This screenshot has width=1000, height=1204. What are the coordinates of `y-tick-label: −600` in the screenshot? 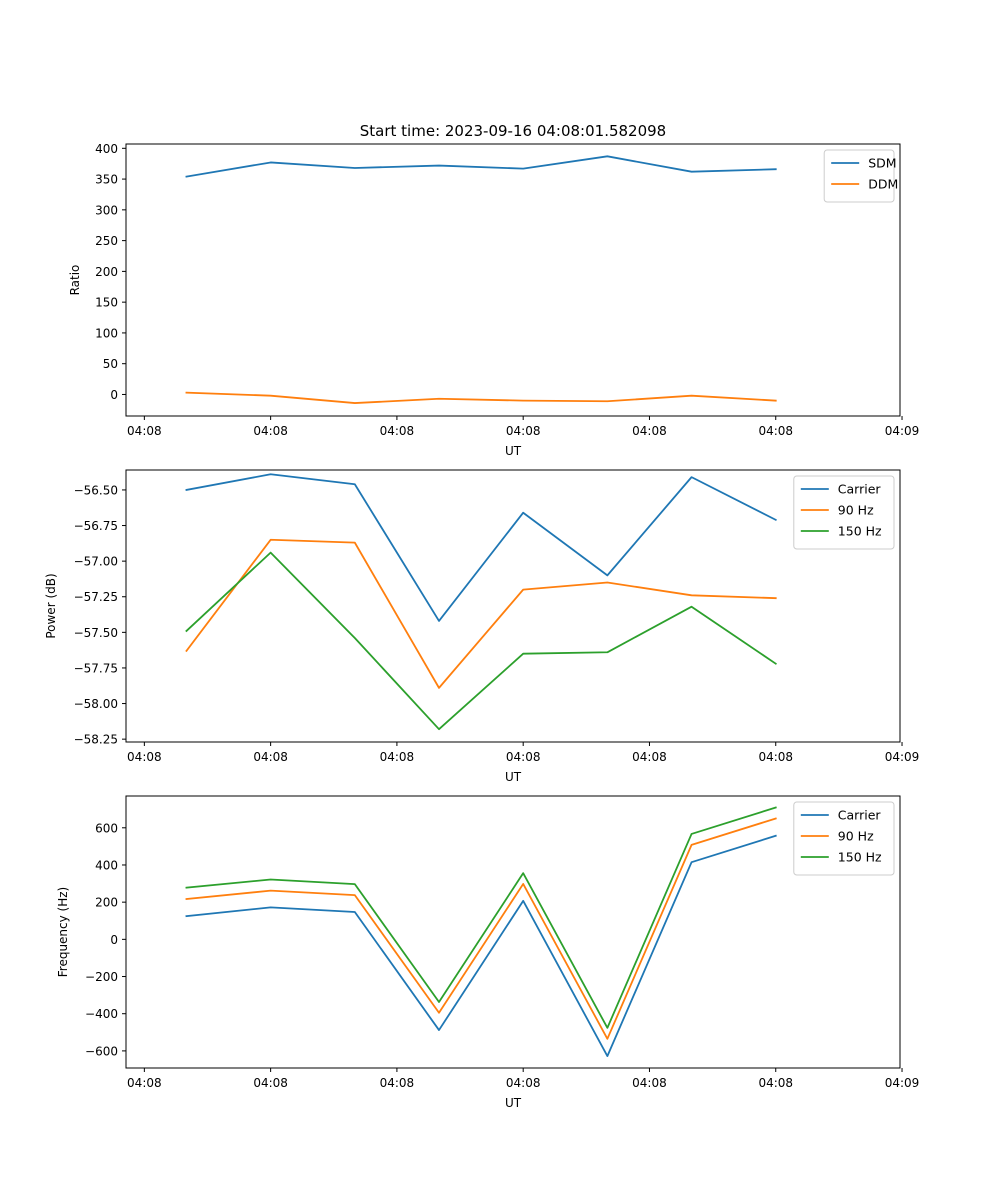 It's located at (101, 1051).